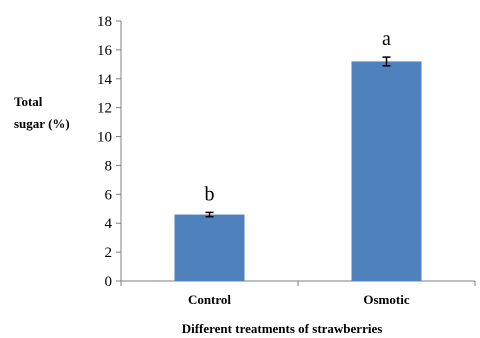 Image resolution: width=480 pixels, height=338 pixels. What do you see at coordinates (209, 247) in the screenshot?
I see `bar-control` at bounding box center [209, 247].